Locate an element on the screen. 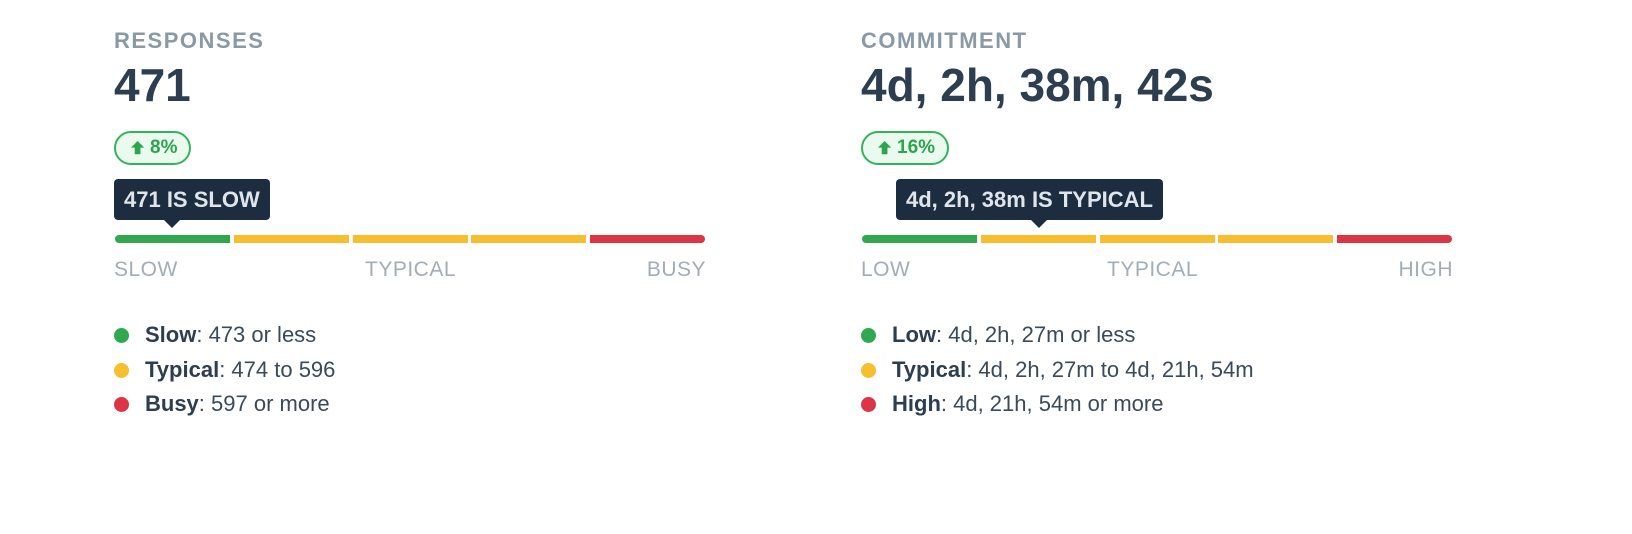 The image size is (1632, 534). metric-label: COMMITMENT is located at coordinates (944, 40).